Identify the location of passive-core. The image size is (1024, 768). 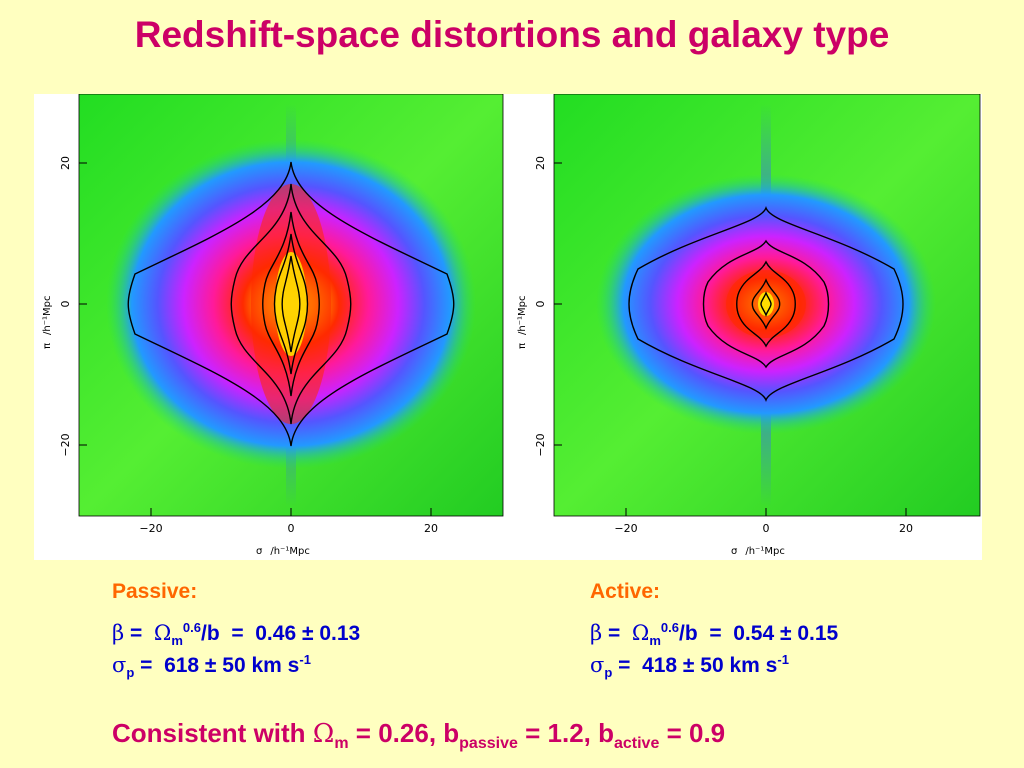
(291, 304).